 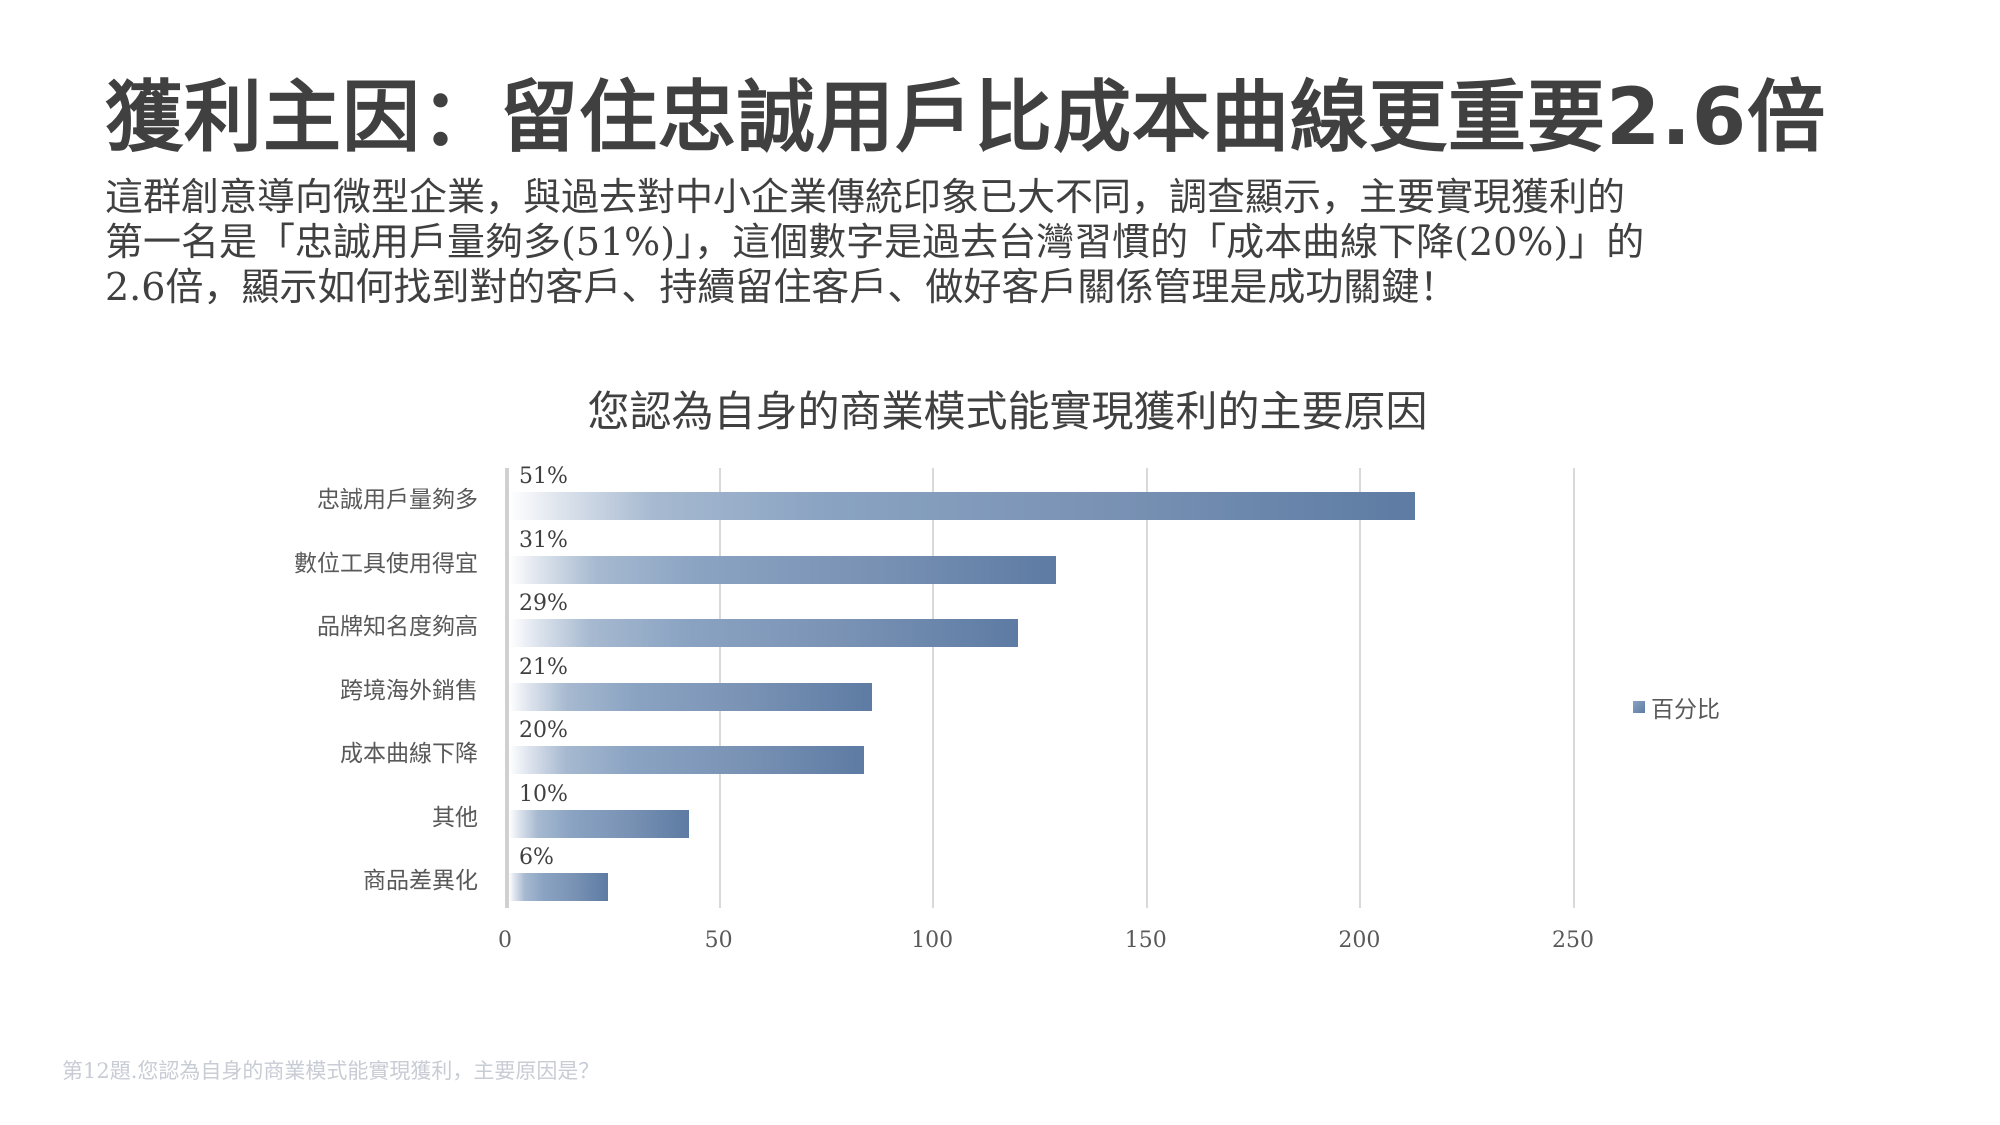 I want to click on chart-legend: 百分比, so click(x=1676, y=707).